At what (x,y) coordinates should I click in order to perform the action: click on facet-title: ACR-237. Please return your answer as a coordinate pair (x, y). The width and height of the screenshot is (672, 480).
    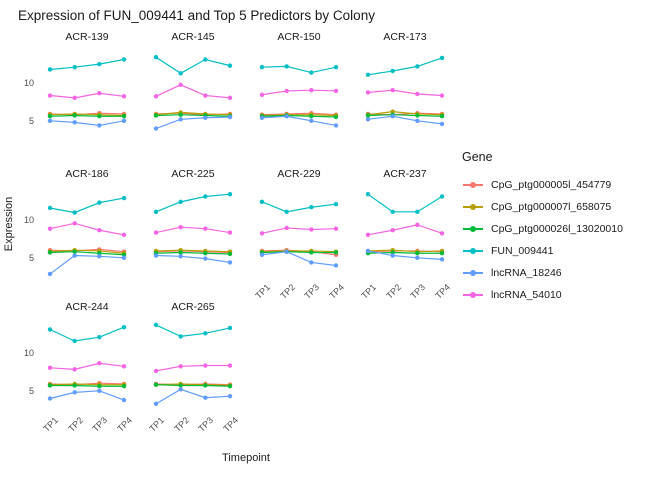
    Looking at the image, I should click on (405, 174).